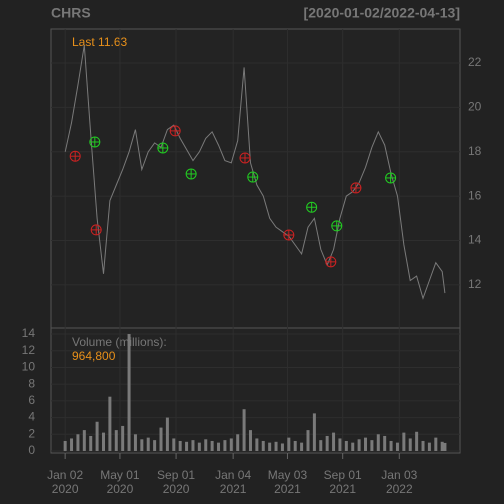  I want to click on date-range: [2020-01-02/2022-04-13], so click(382, 13).